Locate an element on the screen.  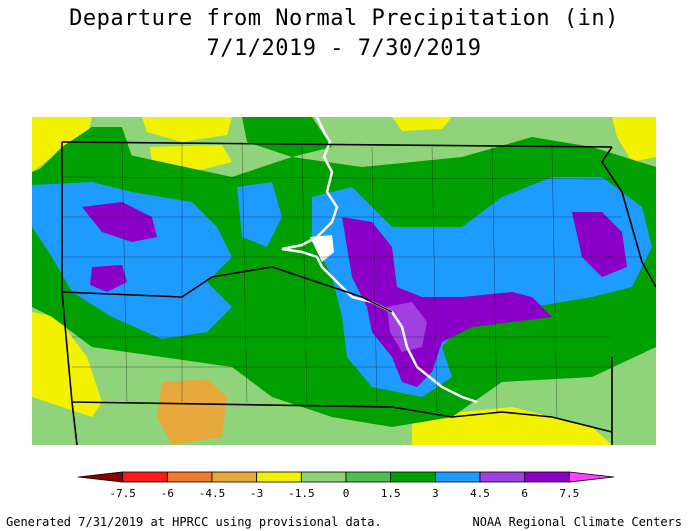
legend-tick-label: 4.5 is located at coordinates (480, 493).